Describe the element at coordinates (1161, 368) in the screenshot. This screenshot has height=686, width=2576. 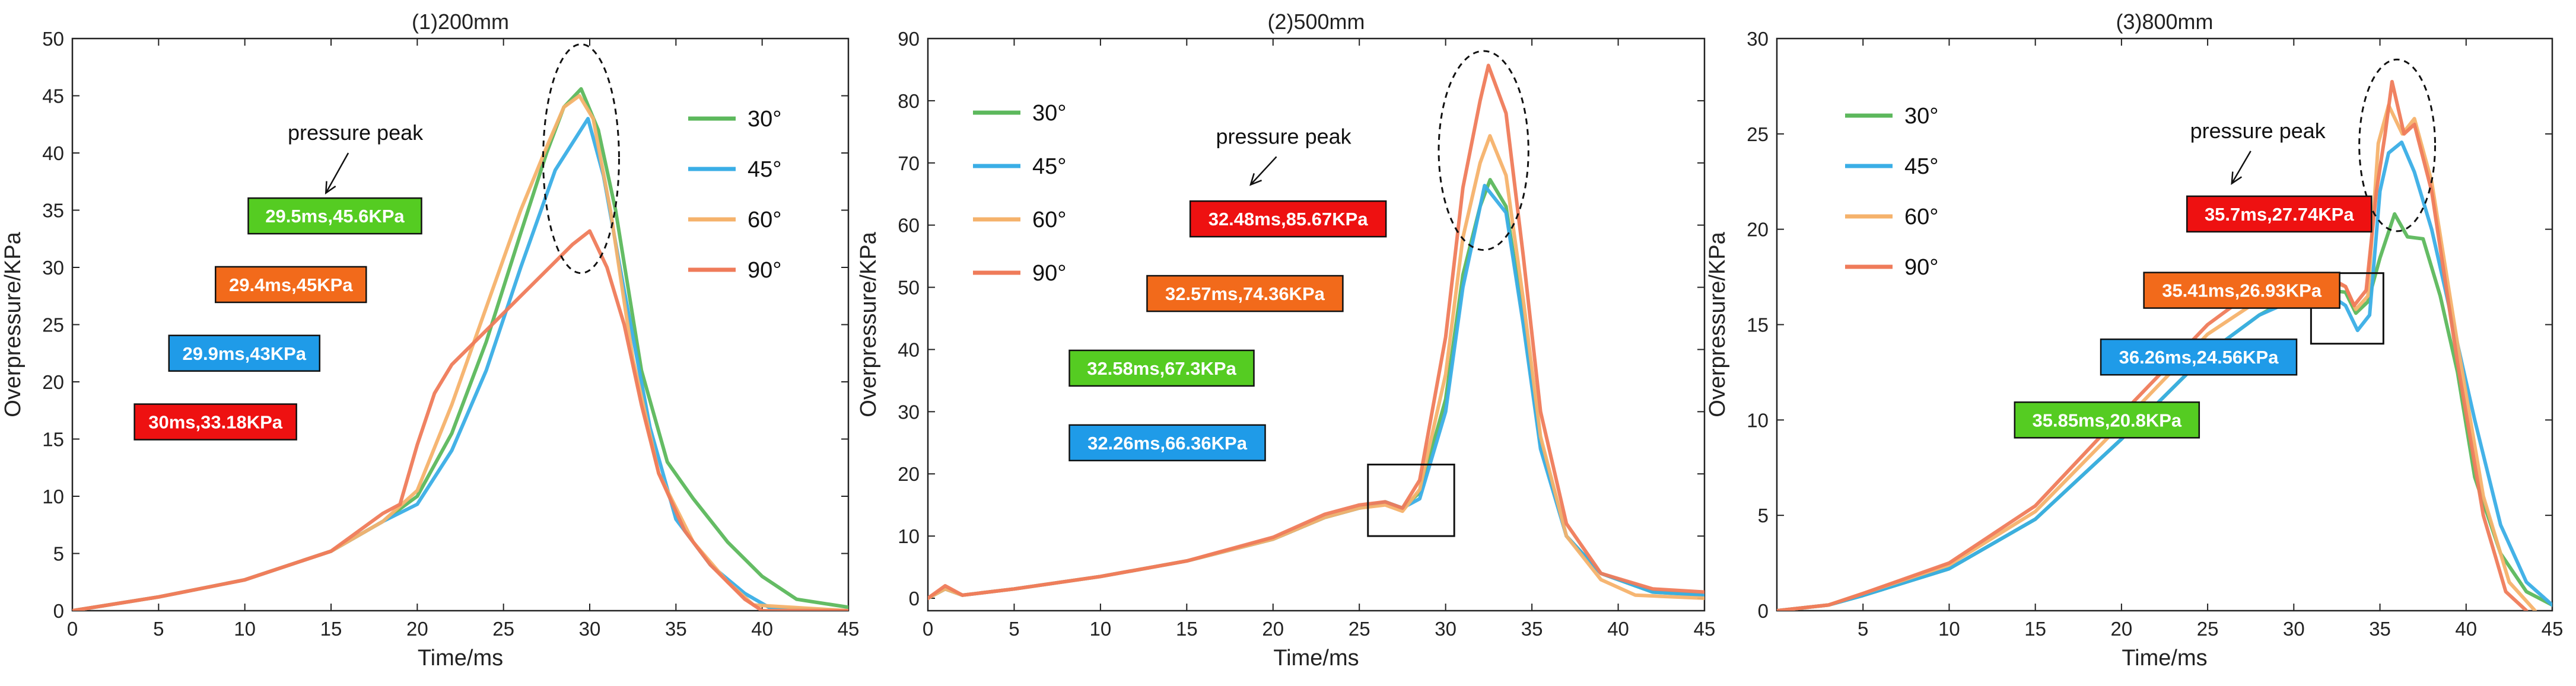
I see `value-badge-label: 32.58ms,67.3KPa` at that location.